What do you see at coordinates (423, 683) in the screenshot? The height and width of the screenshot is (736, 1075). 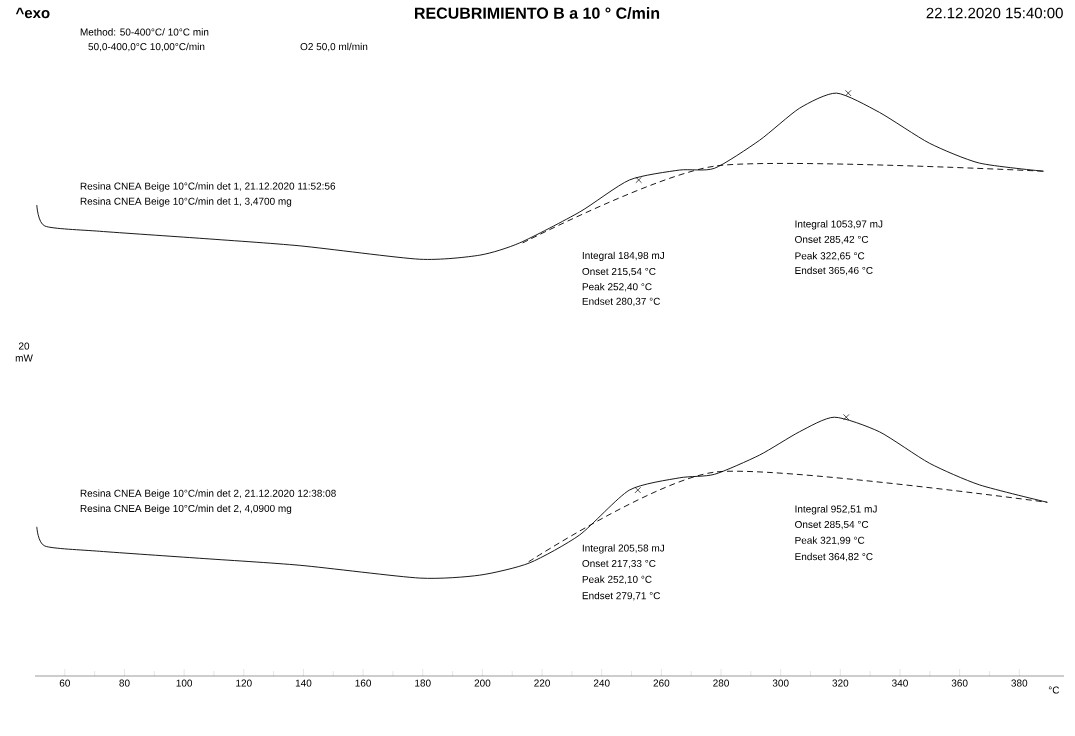 I see `x-tick-label: 180` at bounding box center [423, 683].